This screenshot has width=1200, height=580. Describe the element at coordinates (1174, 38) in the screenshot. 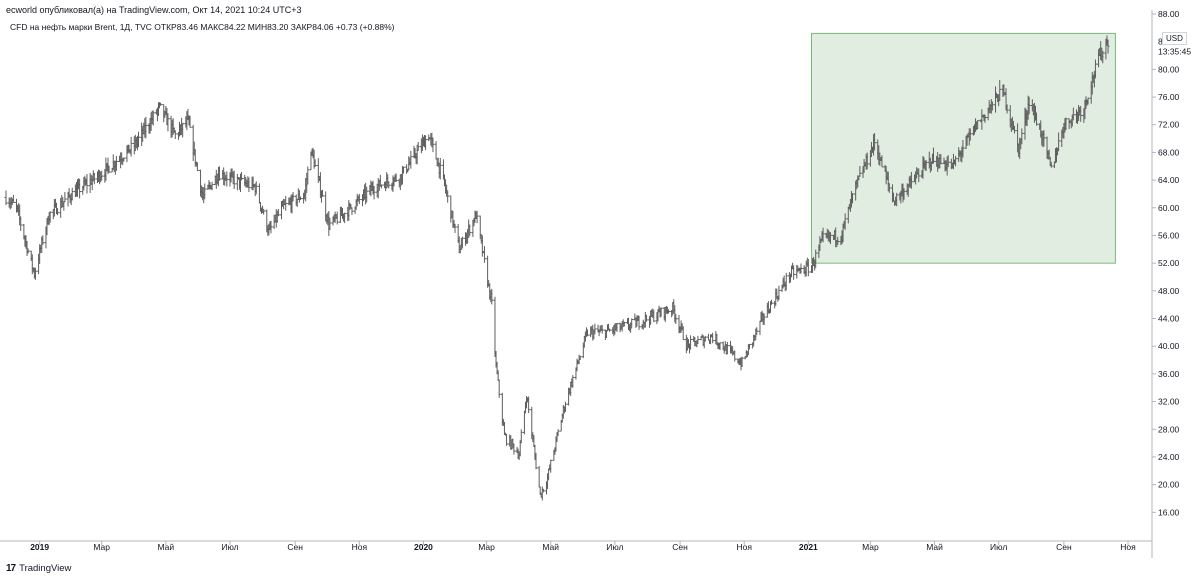

I see `currency-badge: USD` at that location.